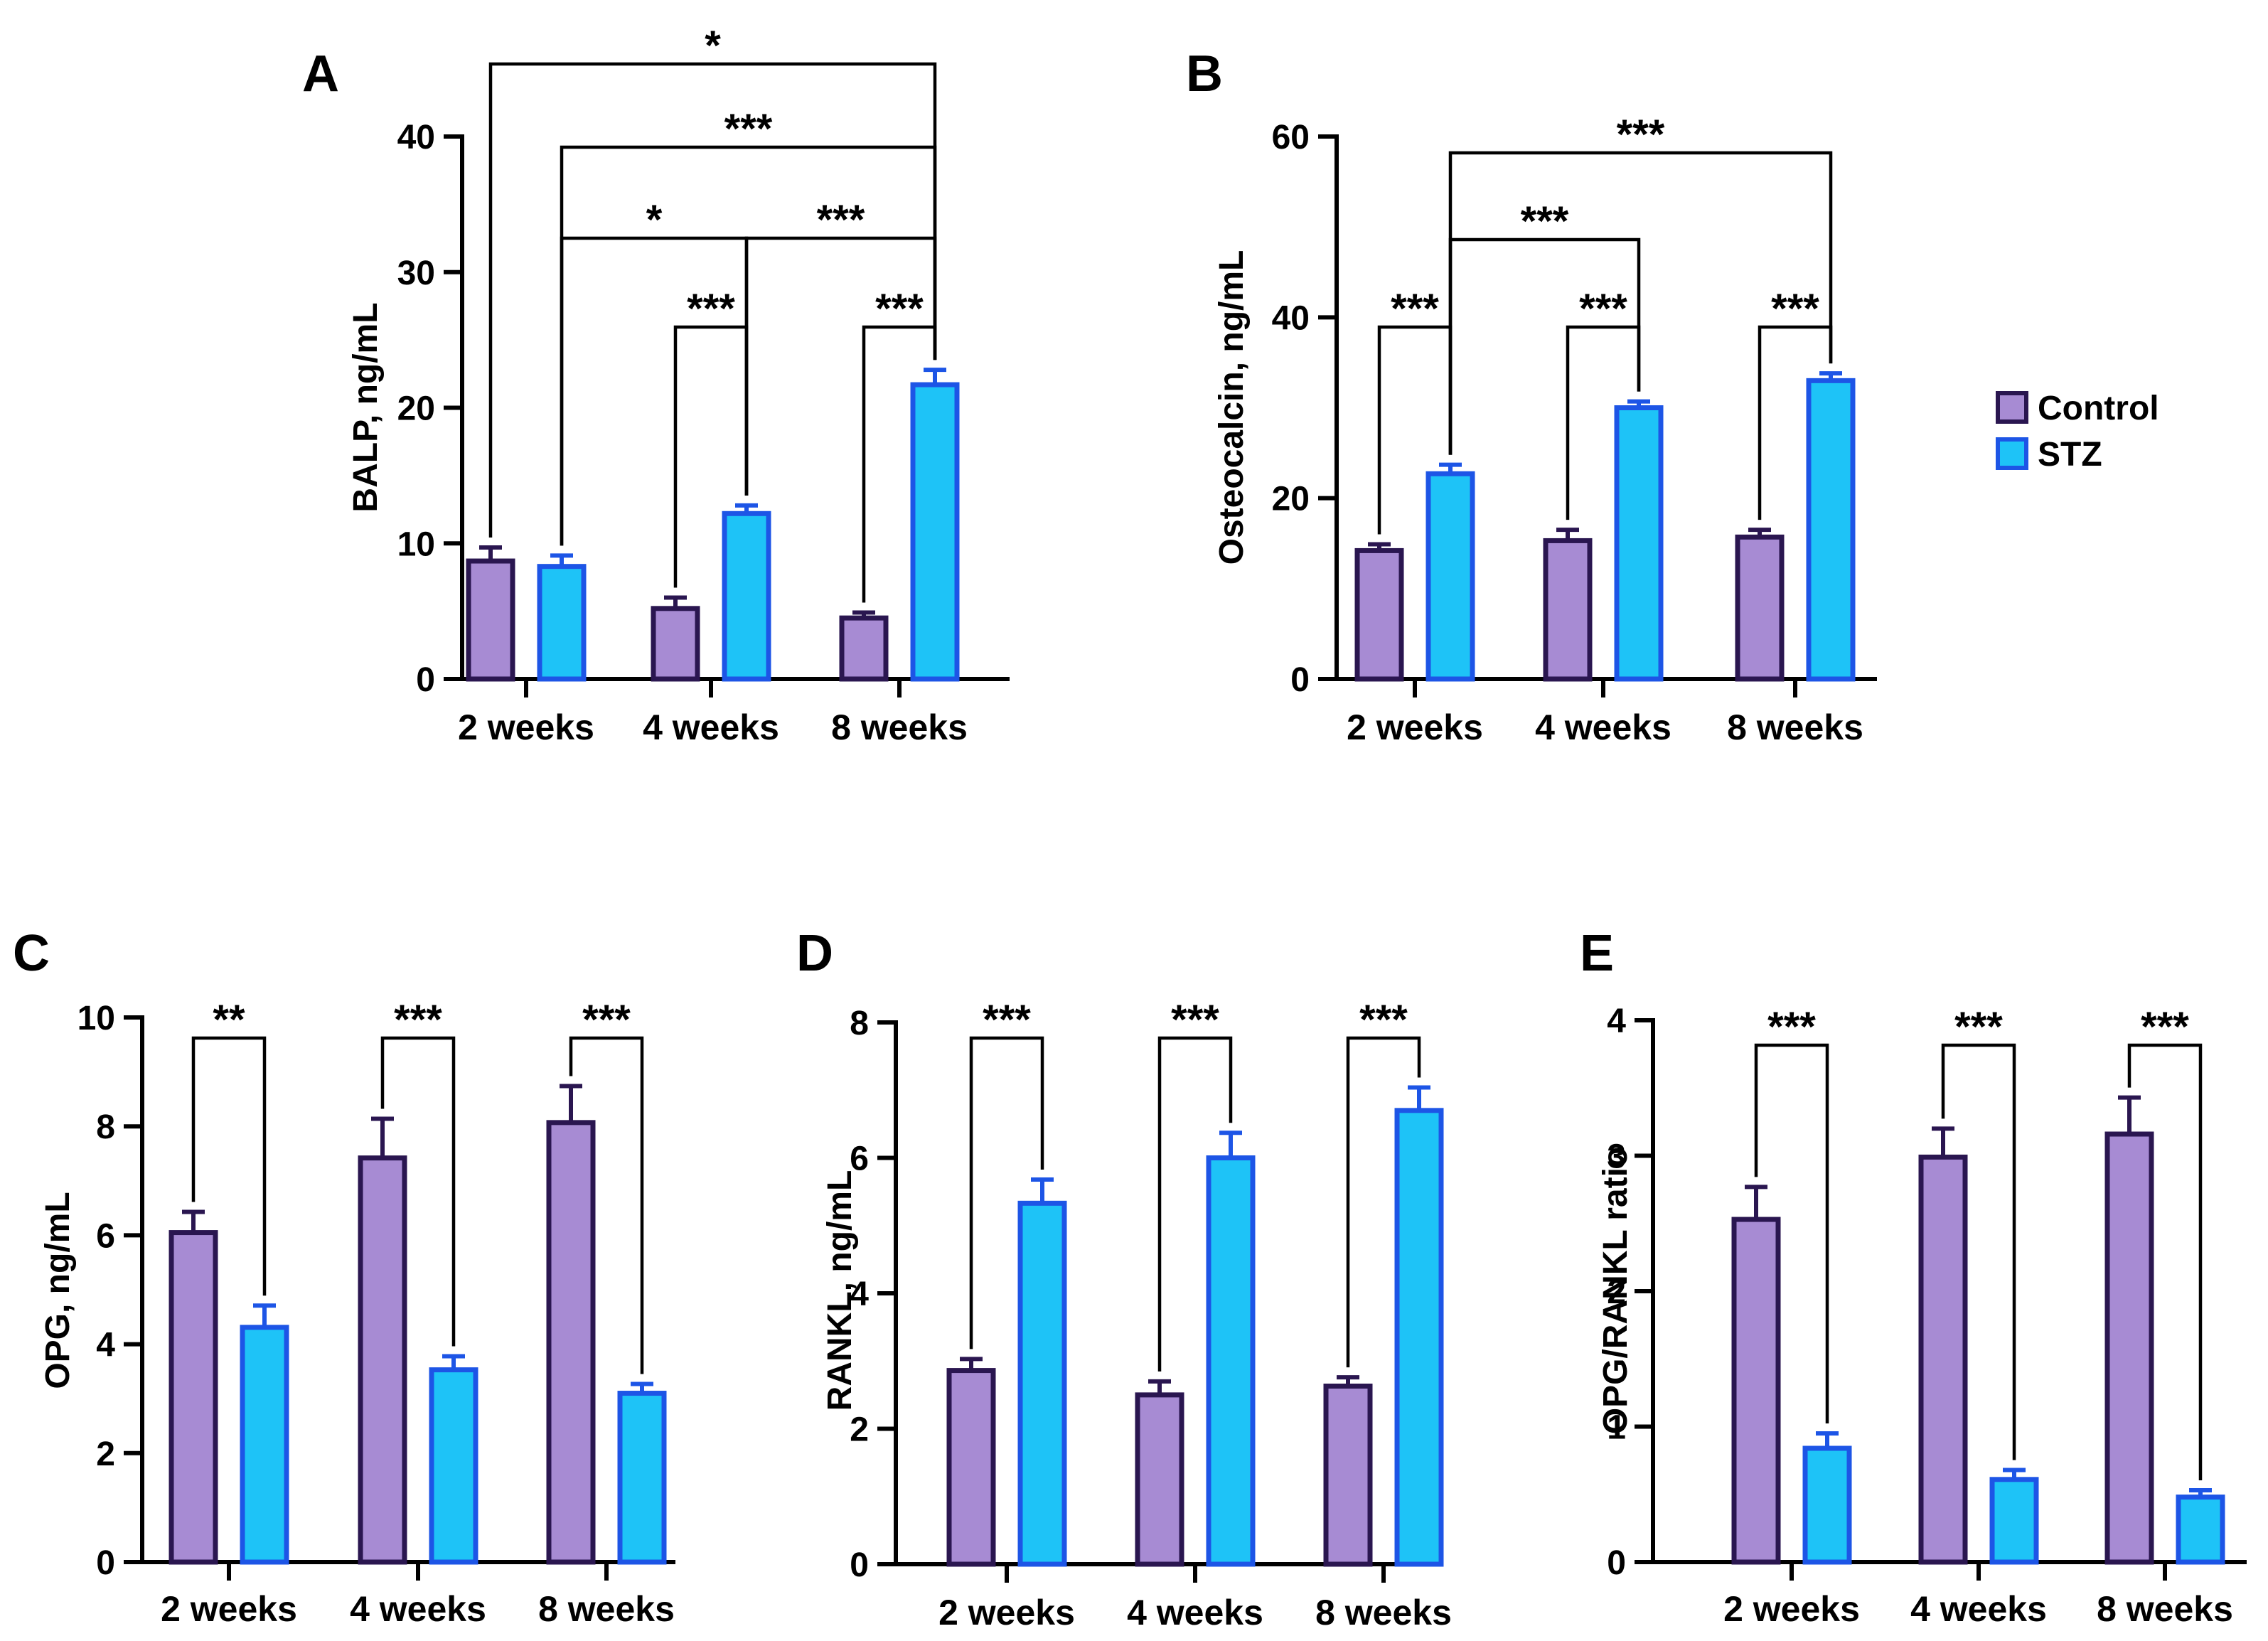 The height and width of the screenshot is (1641, 2268). What do you see at coordinates (859, 1159) in the screenshot?
I see `y-tick-label: 6` at bounding box center [859, 1159].